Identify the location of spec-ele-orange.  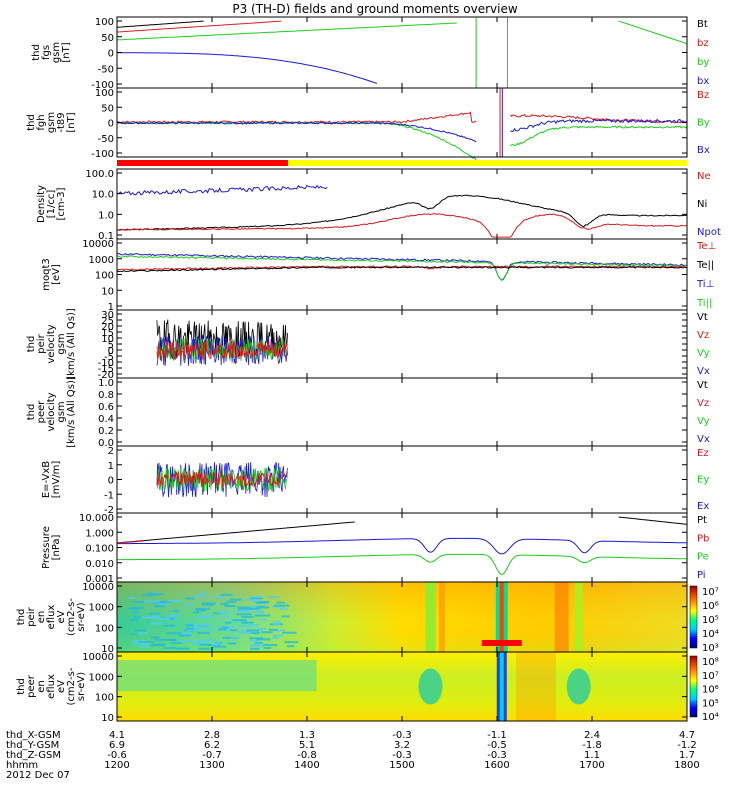
(536, 686).